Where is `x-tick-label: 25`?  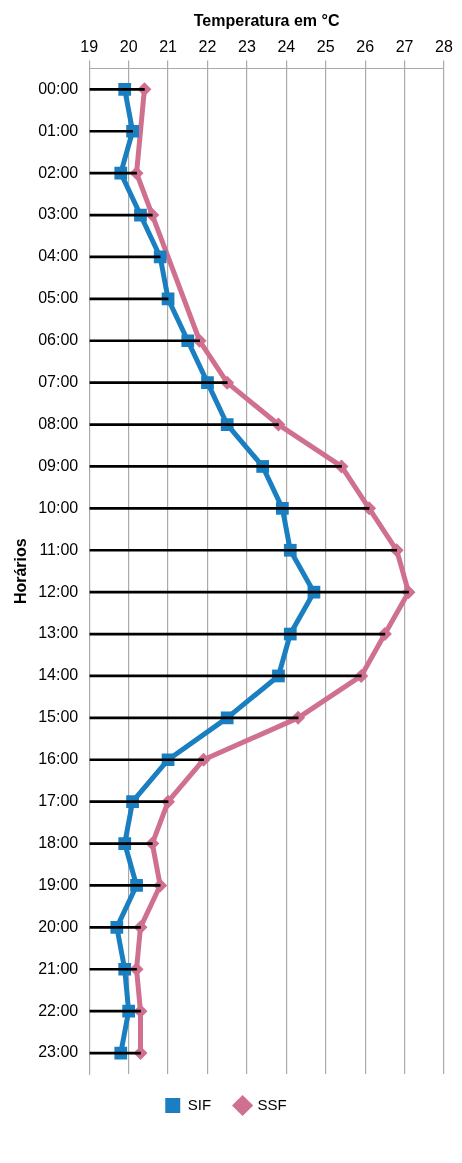 x-tick-label: 25 is located at coordinates (325, 47).